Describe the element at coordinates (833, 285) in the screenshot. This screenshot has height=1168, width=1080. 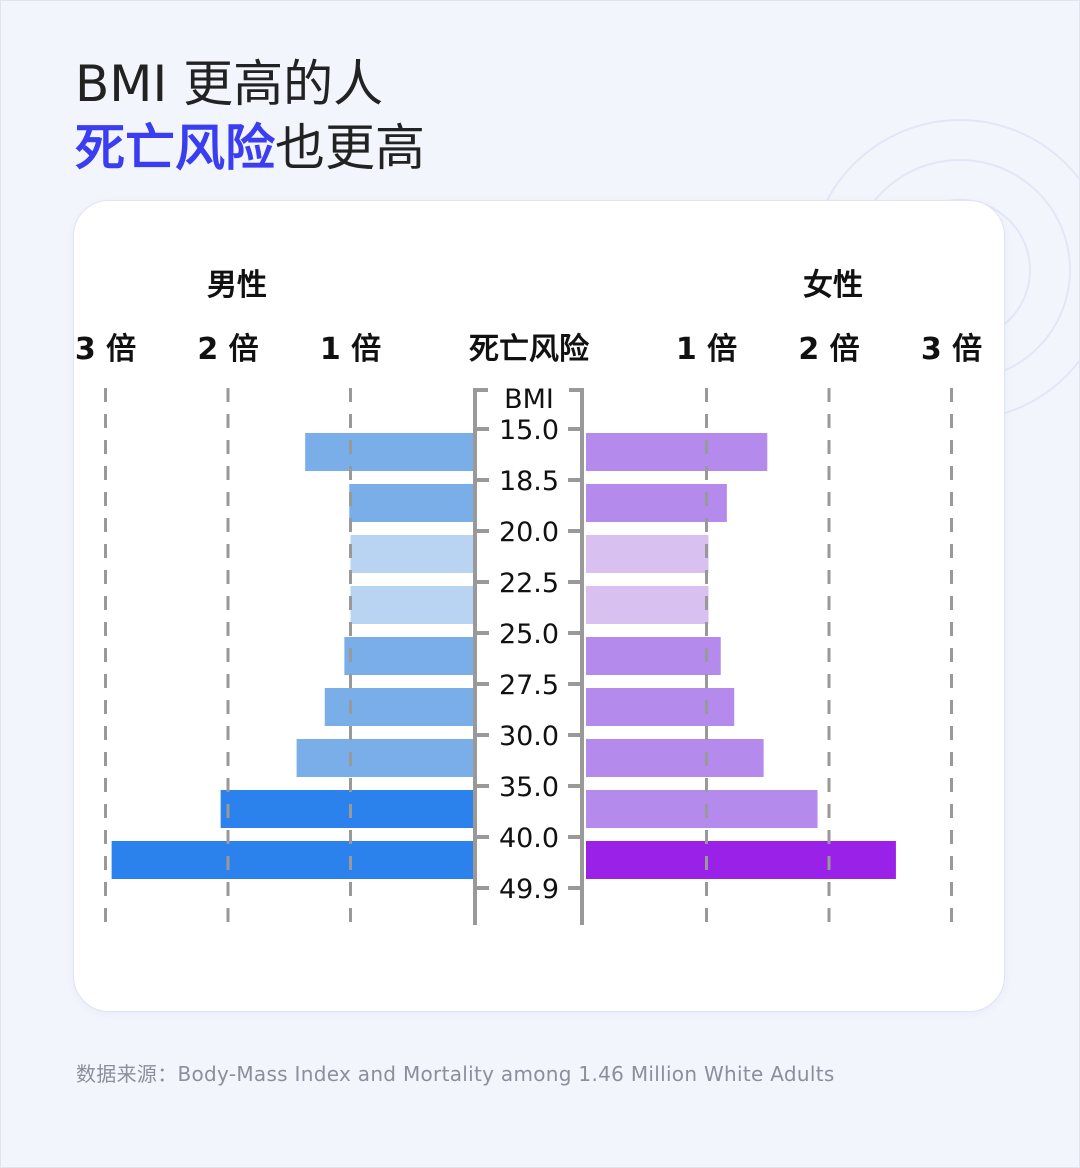
I see `legend-female: 女性` at that location.